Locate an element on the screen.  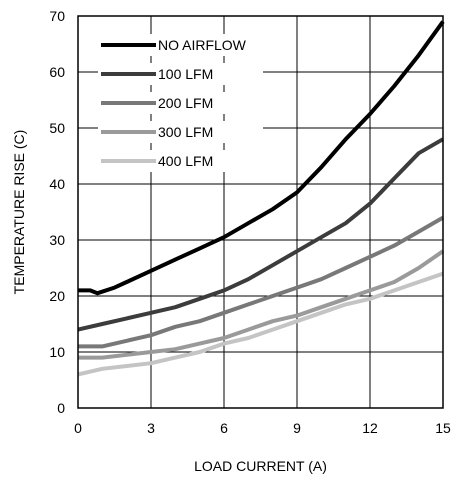
y-tick-label: 70 is located at coordinates (57, 16).